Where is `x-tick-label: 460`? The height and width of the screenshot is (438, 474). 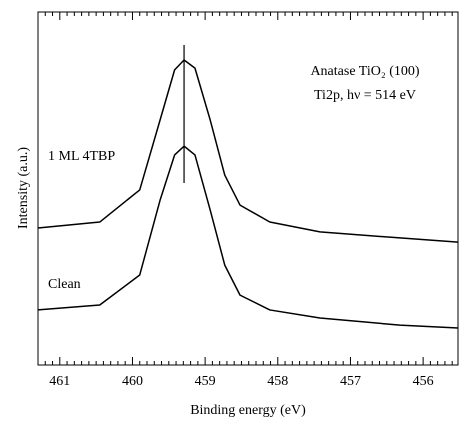 x-tick-label: 460 is located at coordinates (132, 381).